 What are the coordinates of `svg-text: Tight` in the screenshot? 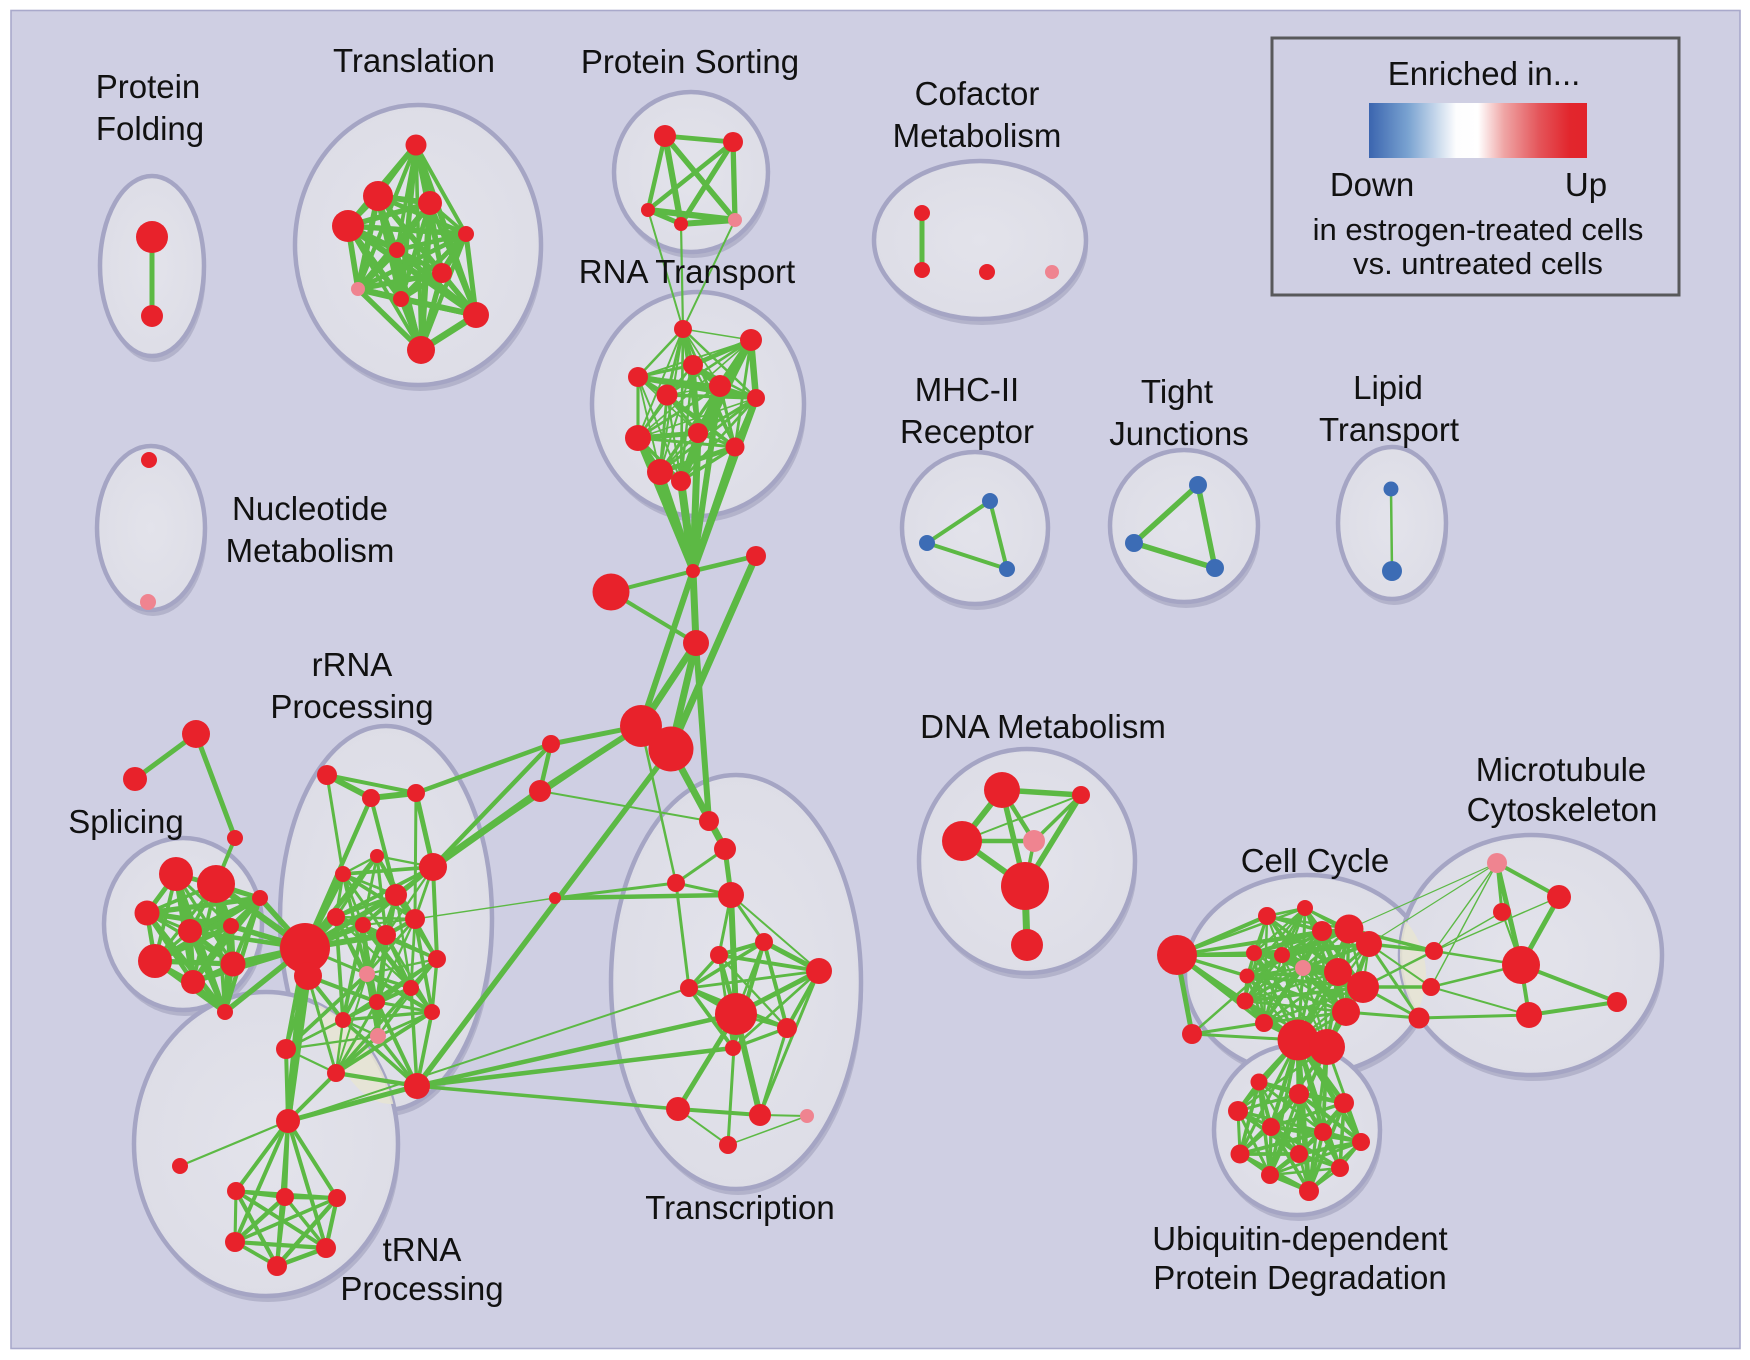 It's located at (1177, 391).